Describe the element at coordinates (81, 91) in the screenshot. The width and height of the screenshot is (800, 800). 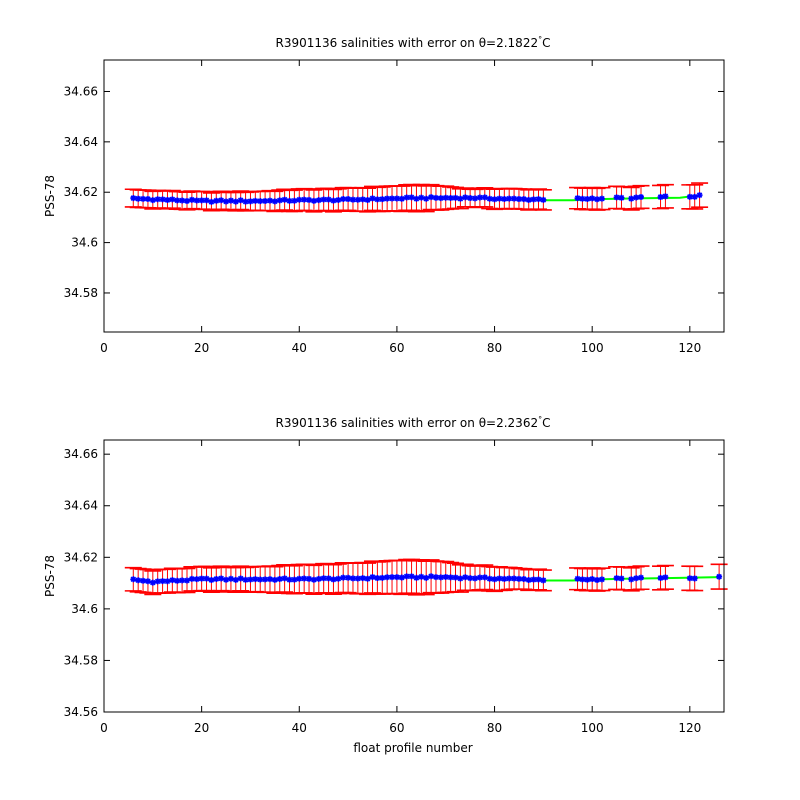
I see `y-tick-label: 34.66` at that location.